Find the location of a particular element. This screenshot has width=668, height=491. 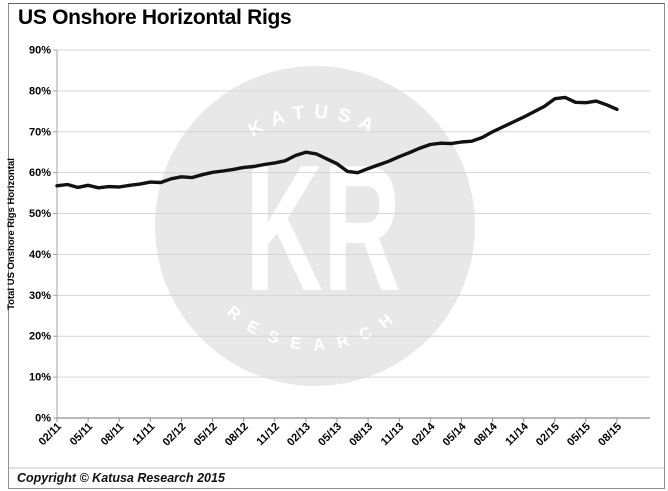

x-tick-label: 08/14 is located at coordinates (486, 434).